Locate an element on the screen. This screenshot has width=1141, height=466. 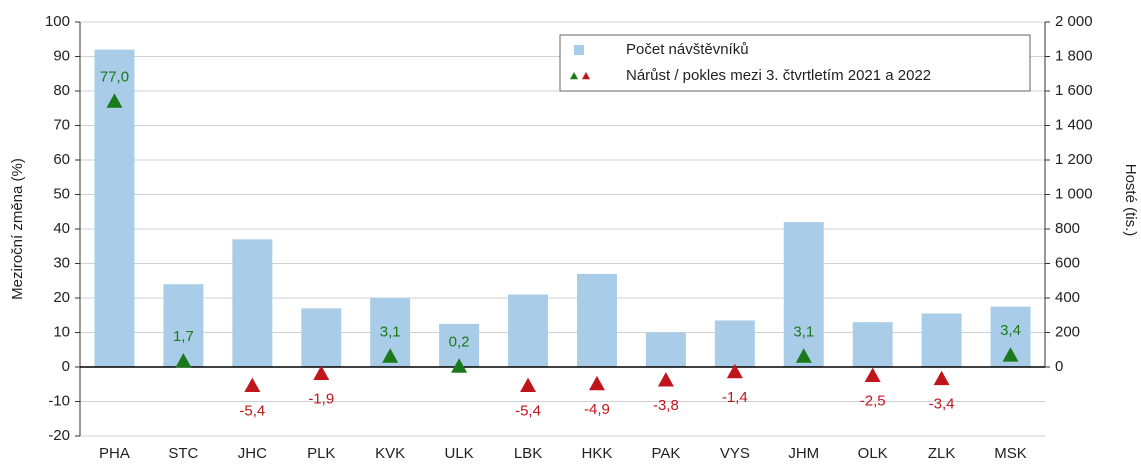
y2-tick-label: 800 is located at coordinates (1067, 228).